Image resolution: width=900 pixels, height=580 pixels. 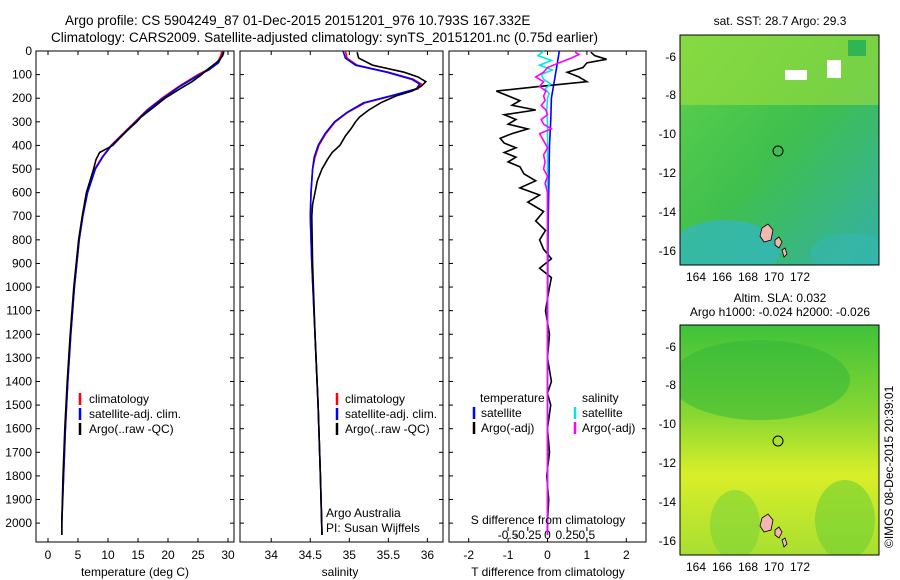 I want to click on depth-tick-label: 400, so click(x=22, y=145).